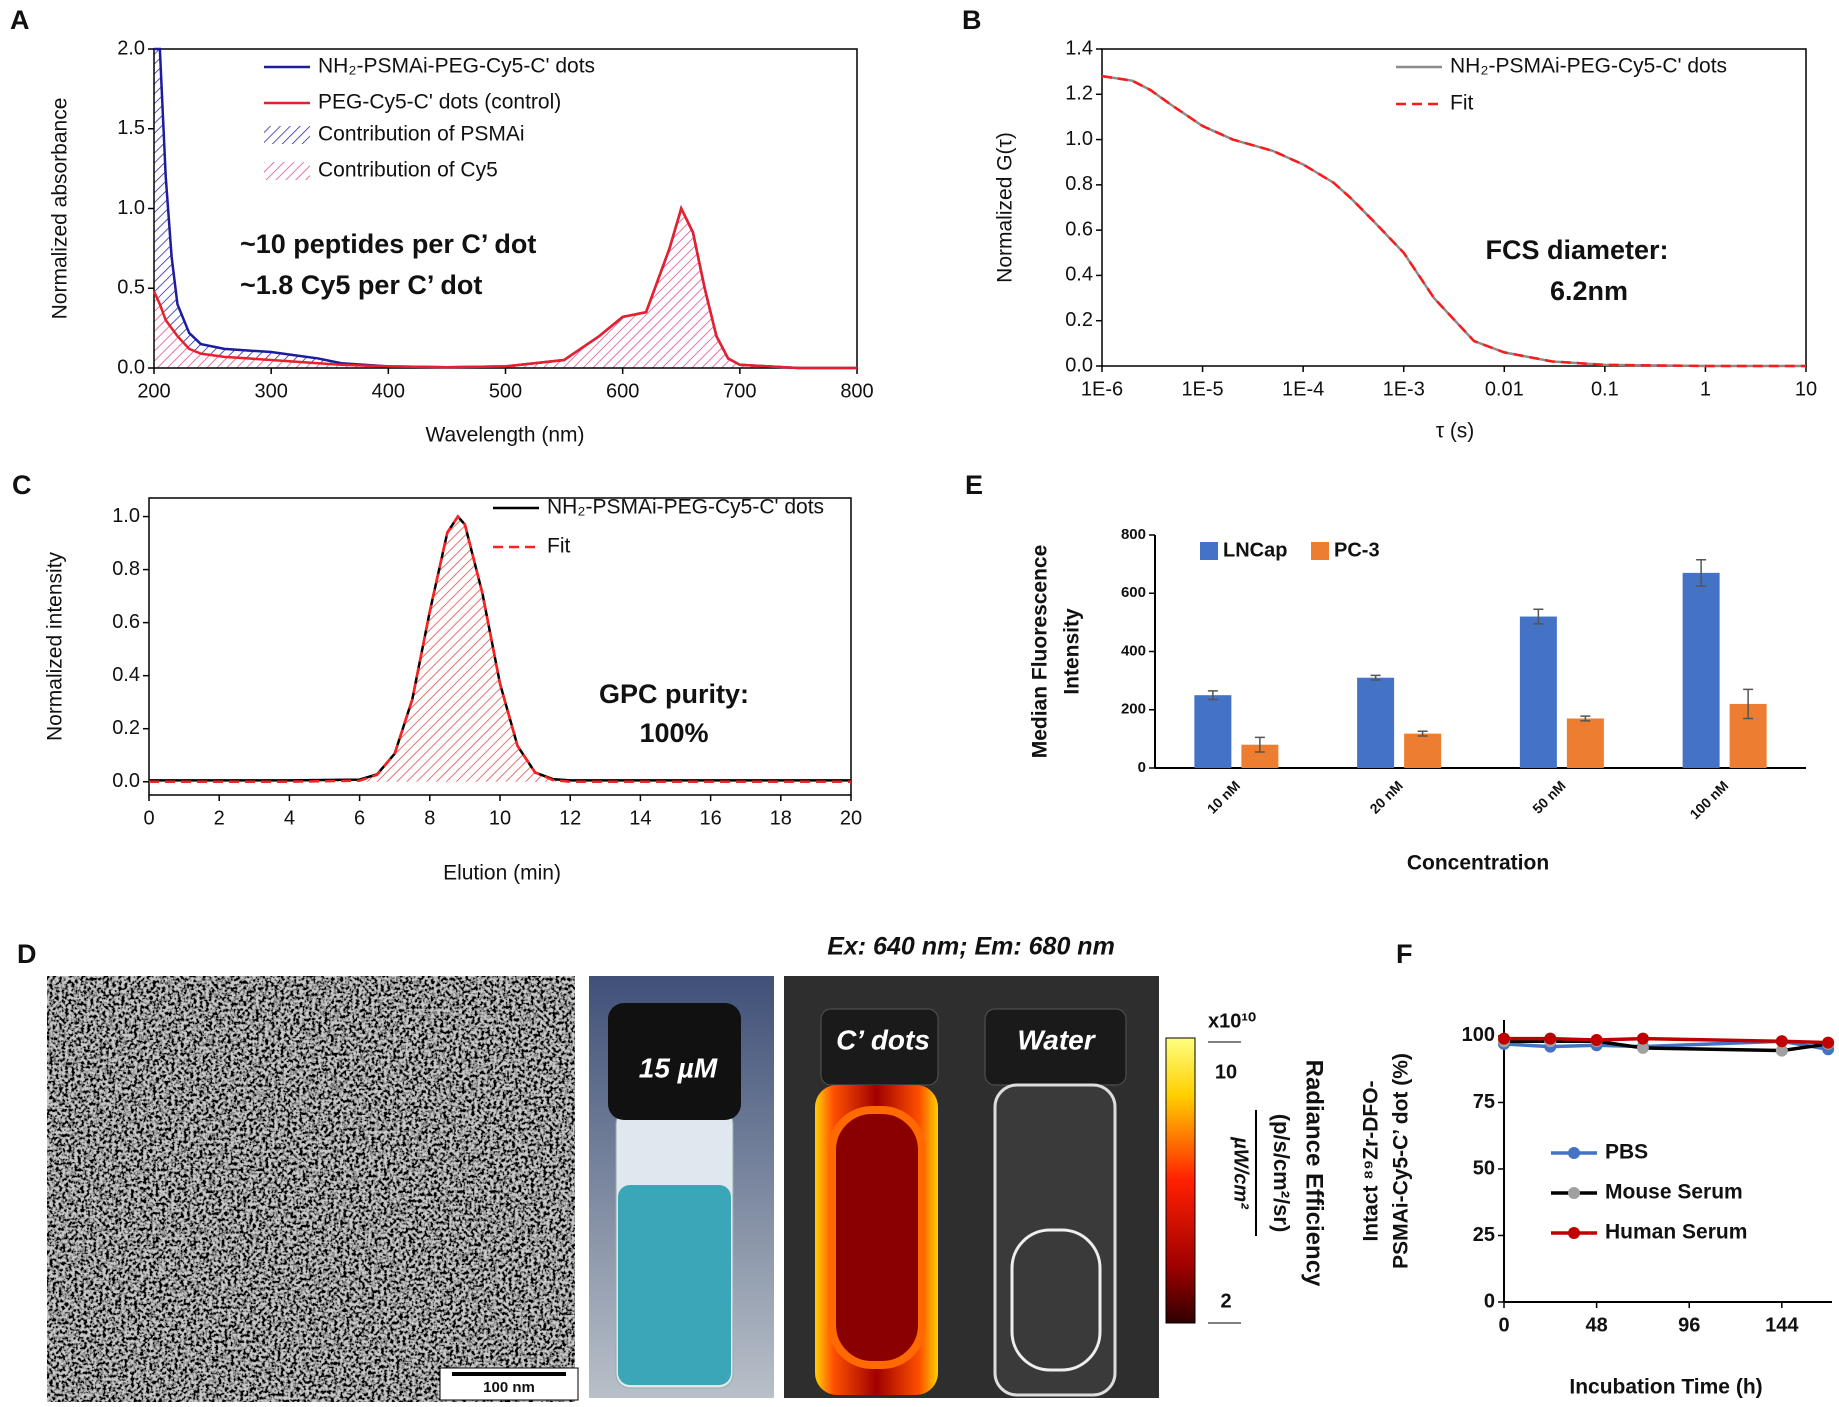 The width and height of the screenshot is (1839, 1407). Describe the element at coordinates (1504, 389) in the screenshot. I see `x-tick-label: 0.01` at that location.